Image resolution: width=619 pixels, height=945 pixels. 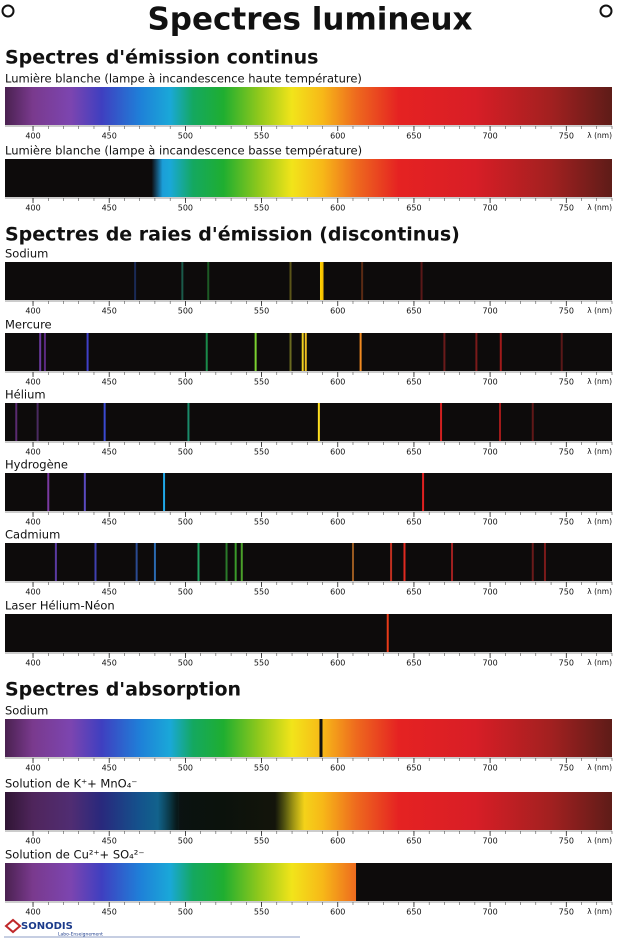 What do you see at coordinates (84, 178) in the screenshot?
I see `dark-region` at bounding box center [84, 178].